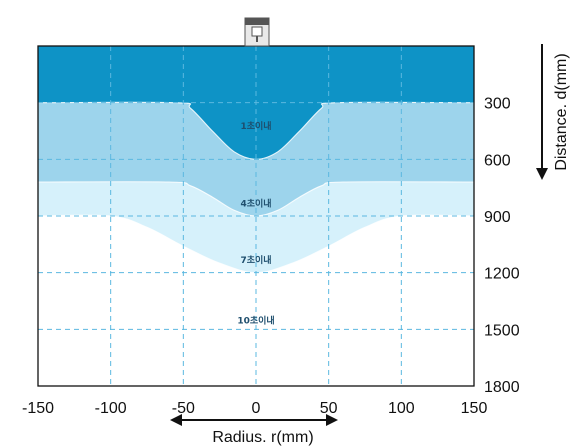 The width and height of the screenshot is (579, 448). What do you see at coordinates (502, 330) in the screenshot?
I see `y-tick-label: 1500` at bounding box center [502, 330].